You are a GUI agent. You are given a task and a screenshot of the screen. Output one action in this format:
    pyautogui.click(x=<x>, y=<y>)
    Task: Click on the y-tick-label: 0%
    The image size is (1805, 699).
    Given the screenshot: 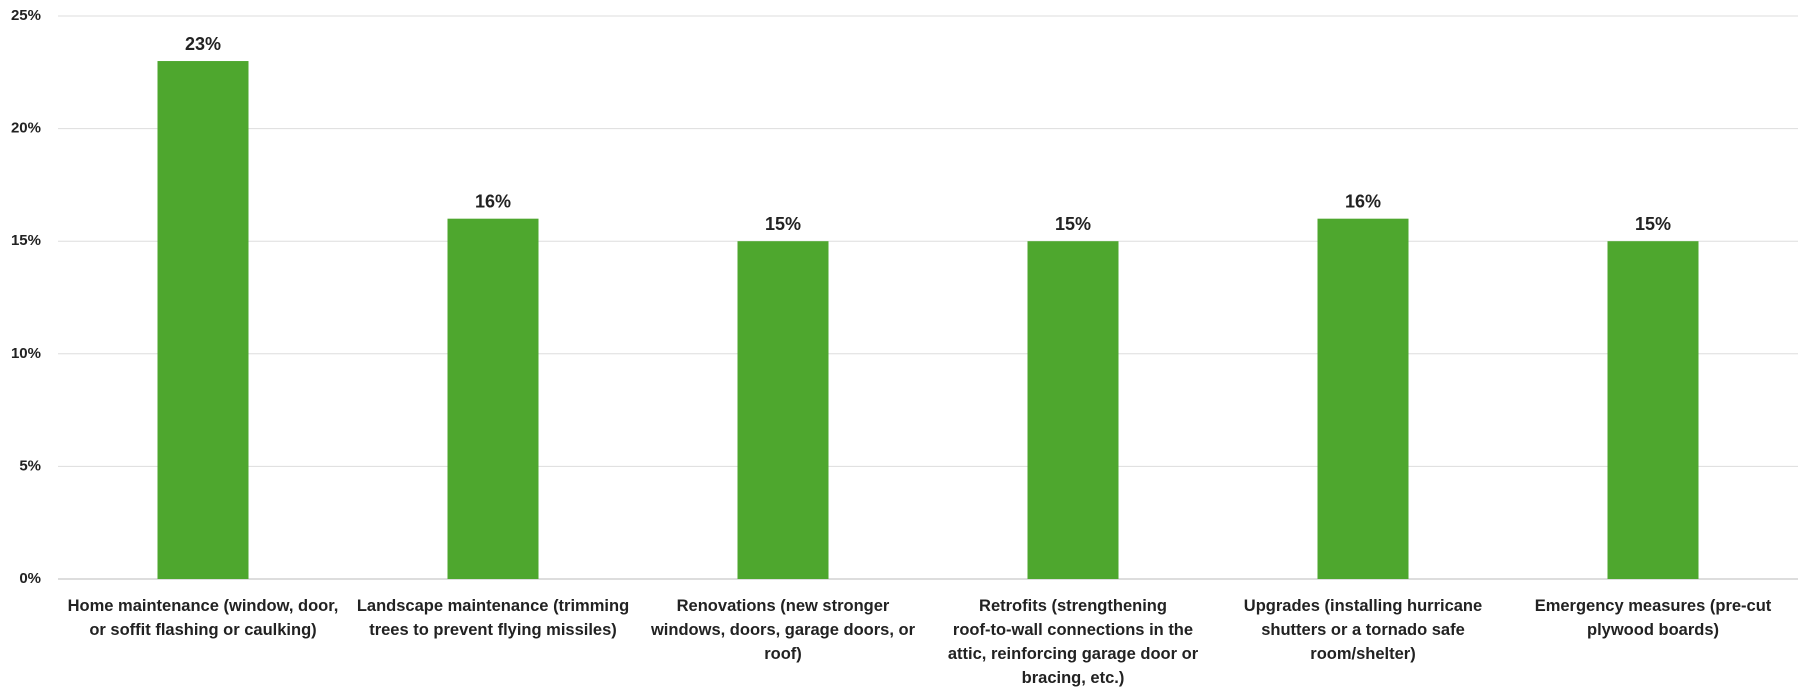 What is the action you would take?
    pyautogui.click(x=30, y=578)
    